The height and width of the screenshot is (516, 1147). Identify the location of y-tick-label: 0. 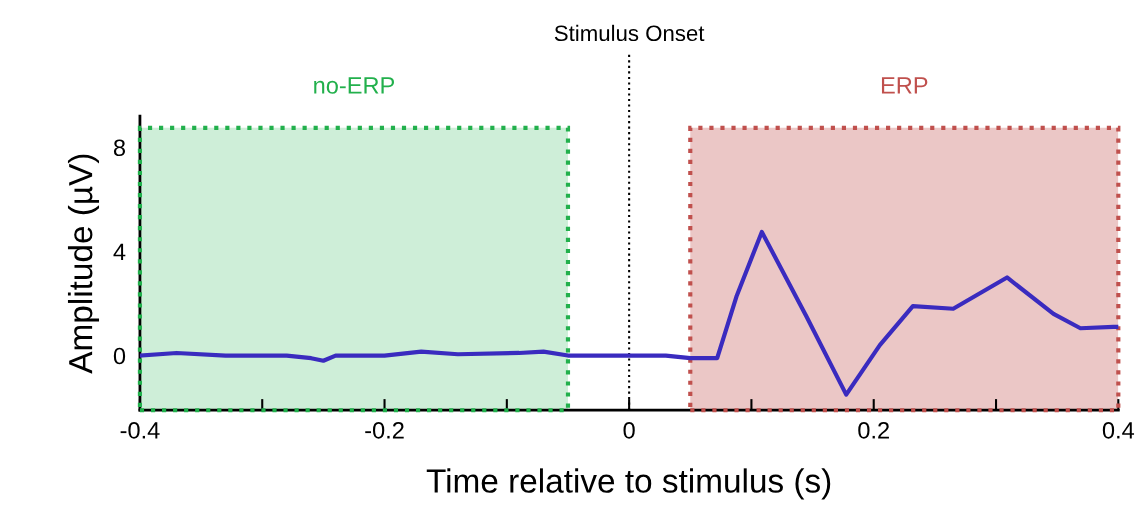
(119, 356).